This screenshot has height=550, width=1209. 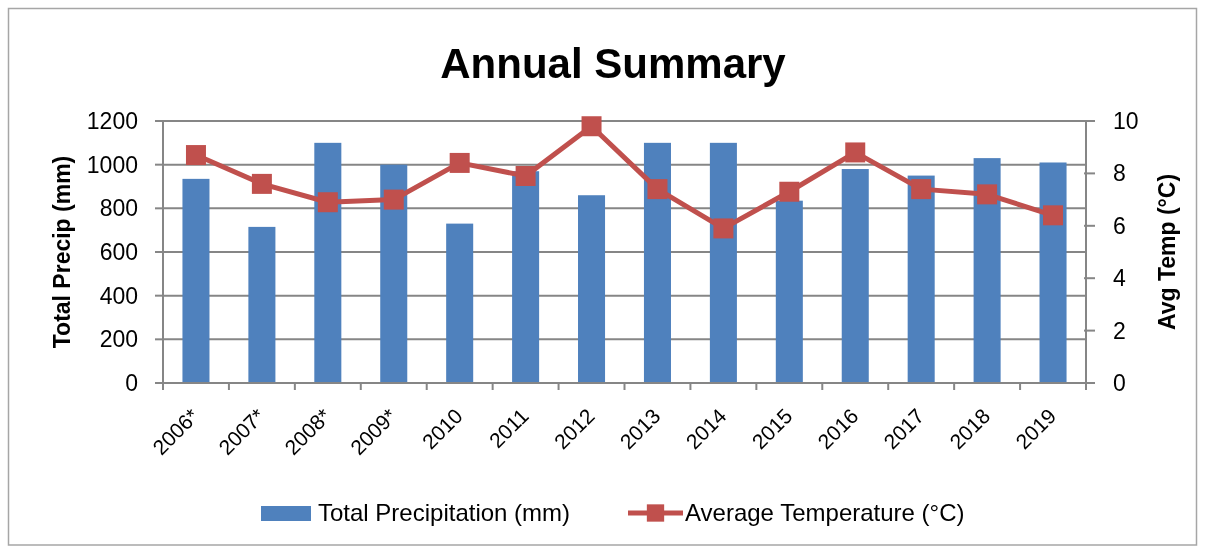 I want to click on y2-tick-label: 0, so click(x=1119, y=383).